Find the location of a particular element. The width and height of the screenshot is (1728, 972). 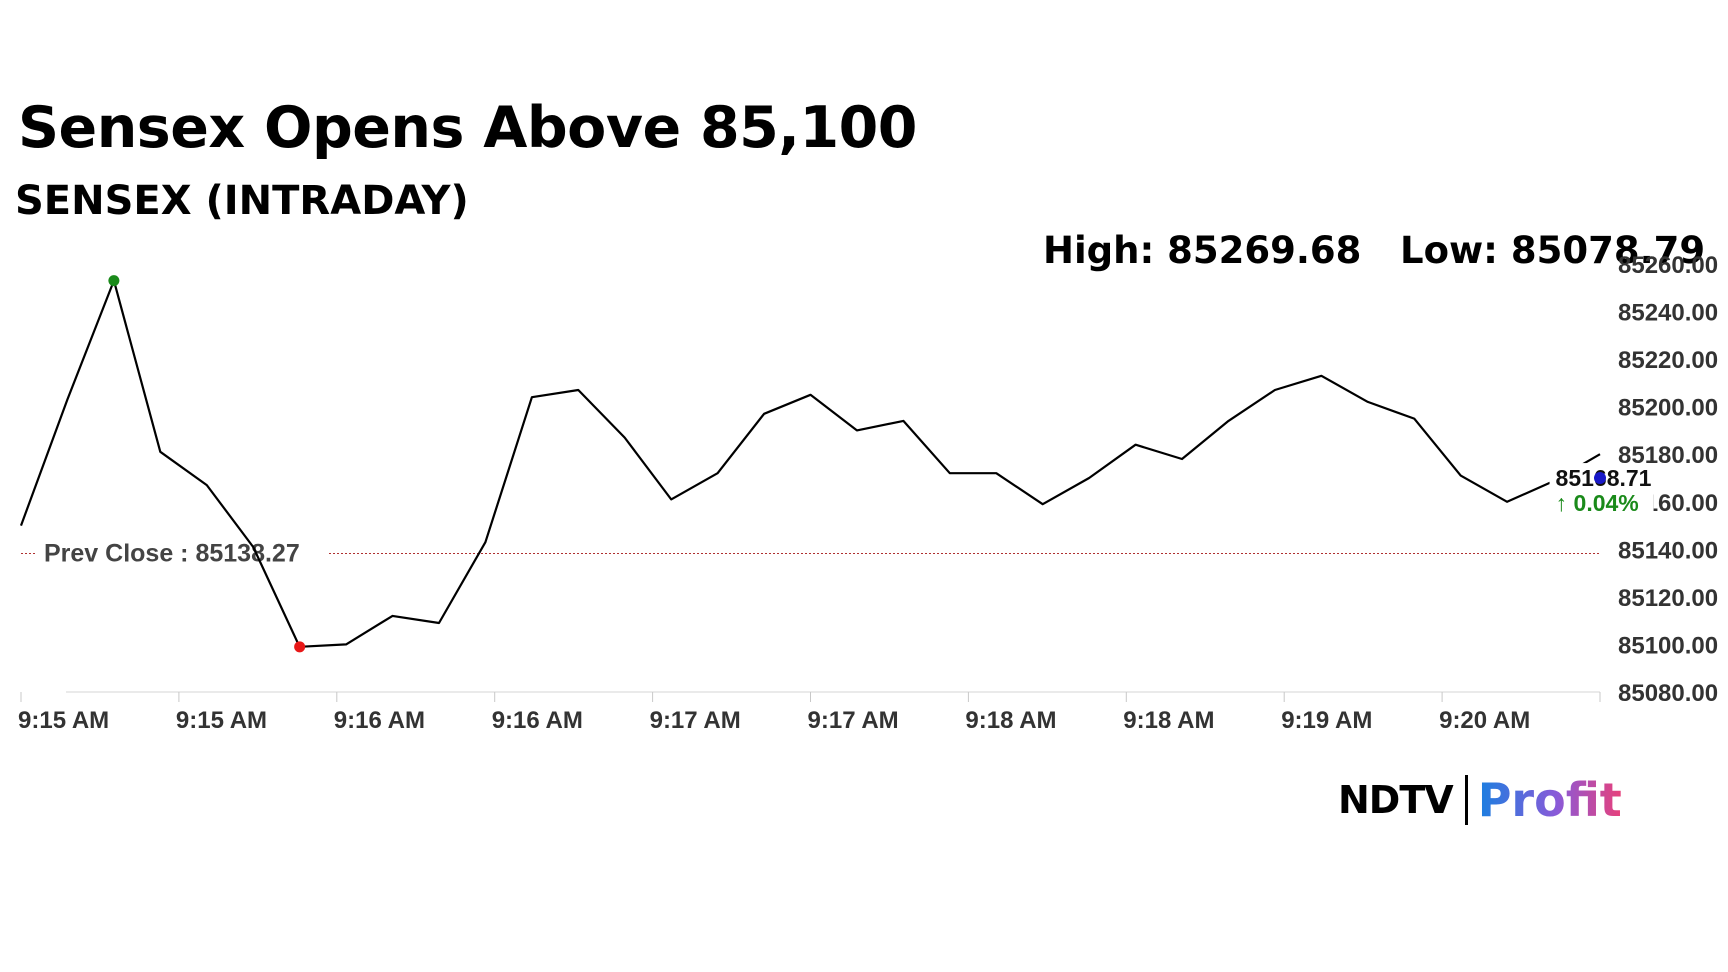

y-tick-label: 85240.00 is located at coordinates (1668, 313).